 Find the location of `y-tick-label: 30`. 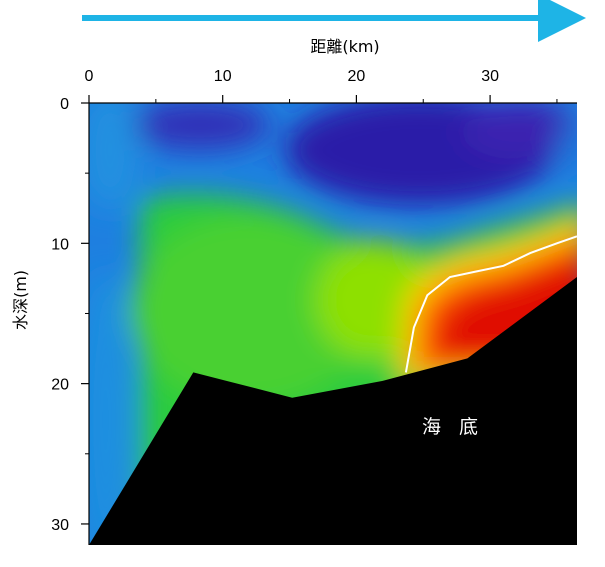

y-tick-label: 30 is located at coordinates (60, 525).